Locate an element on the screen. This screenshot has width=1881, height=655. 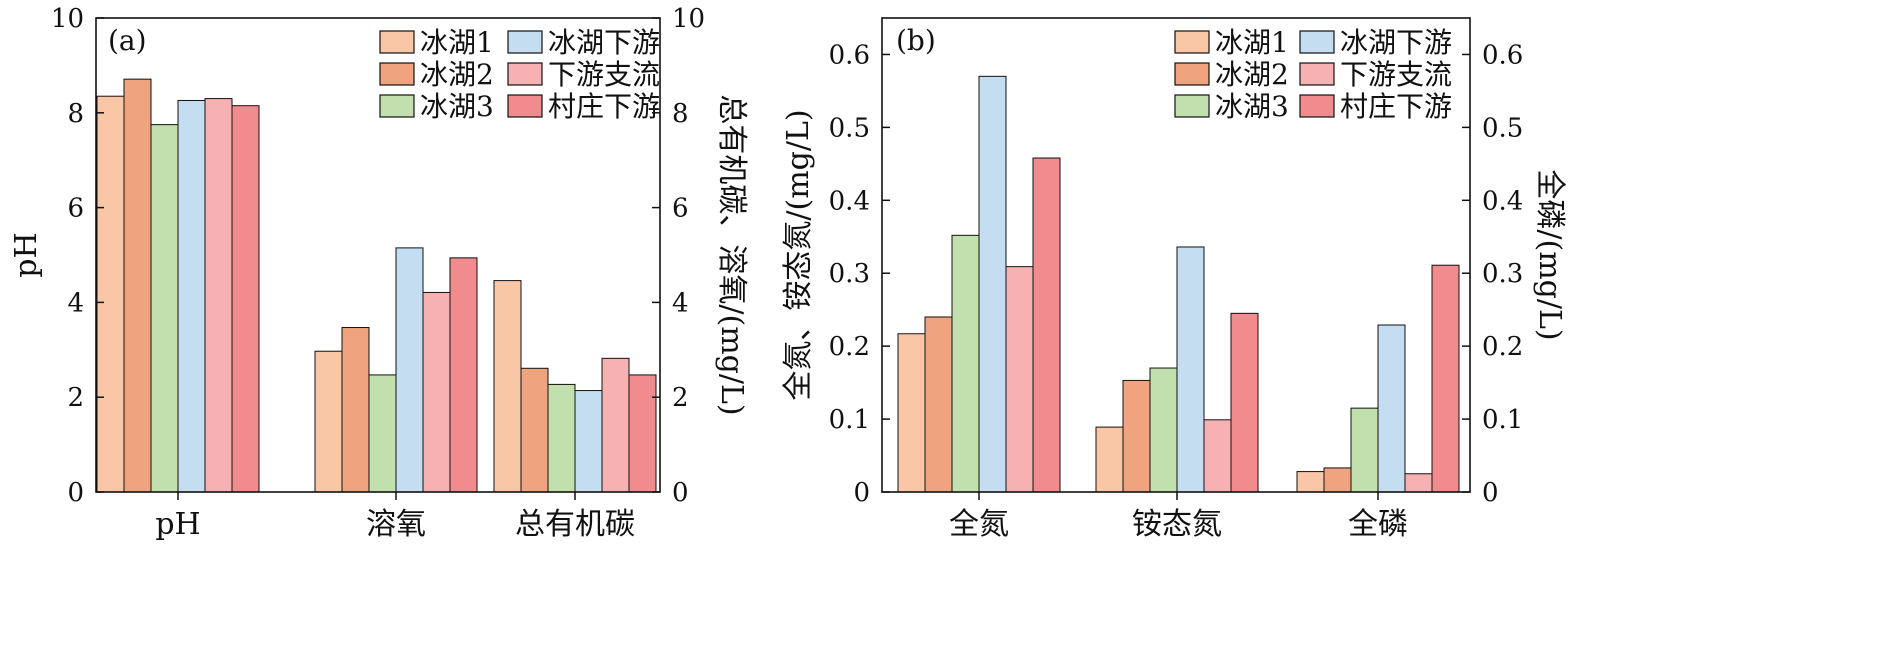
y2-tick-label: 6 is located at coordinates (680, 209).